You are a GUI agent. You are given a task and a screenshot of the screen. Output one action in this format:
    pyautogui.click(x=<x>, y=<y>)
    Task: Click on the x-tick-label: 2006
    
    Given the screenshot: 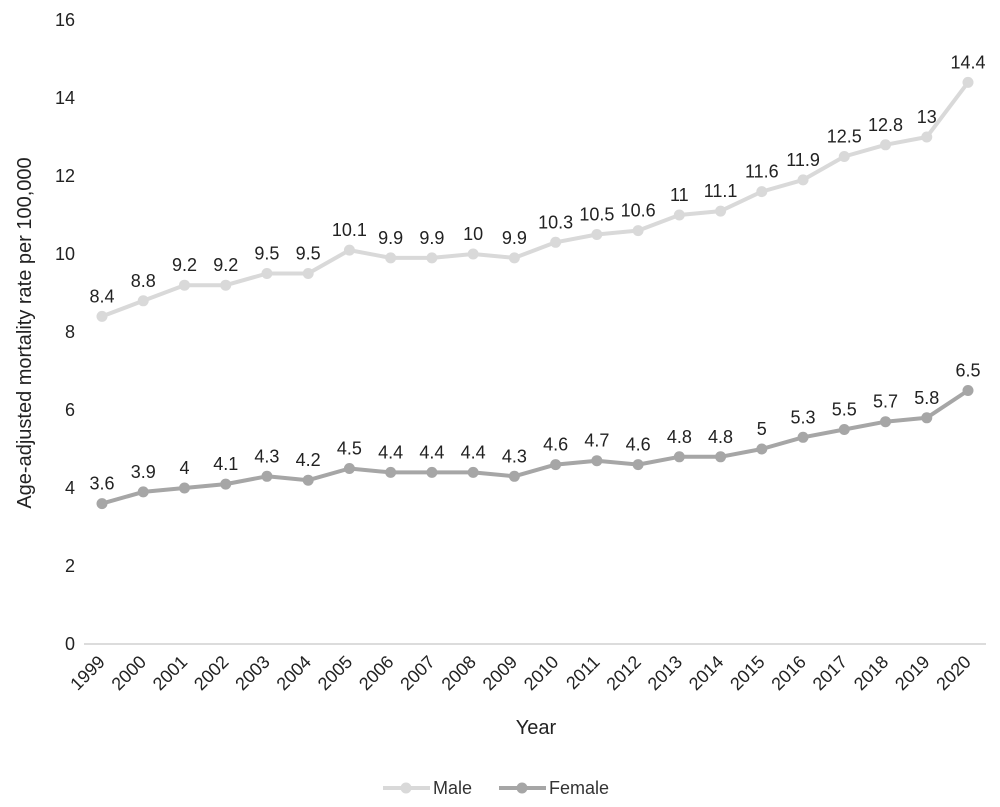 What is the action you would take?
    pyautogui.click(x=376, y=673)
    